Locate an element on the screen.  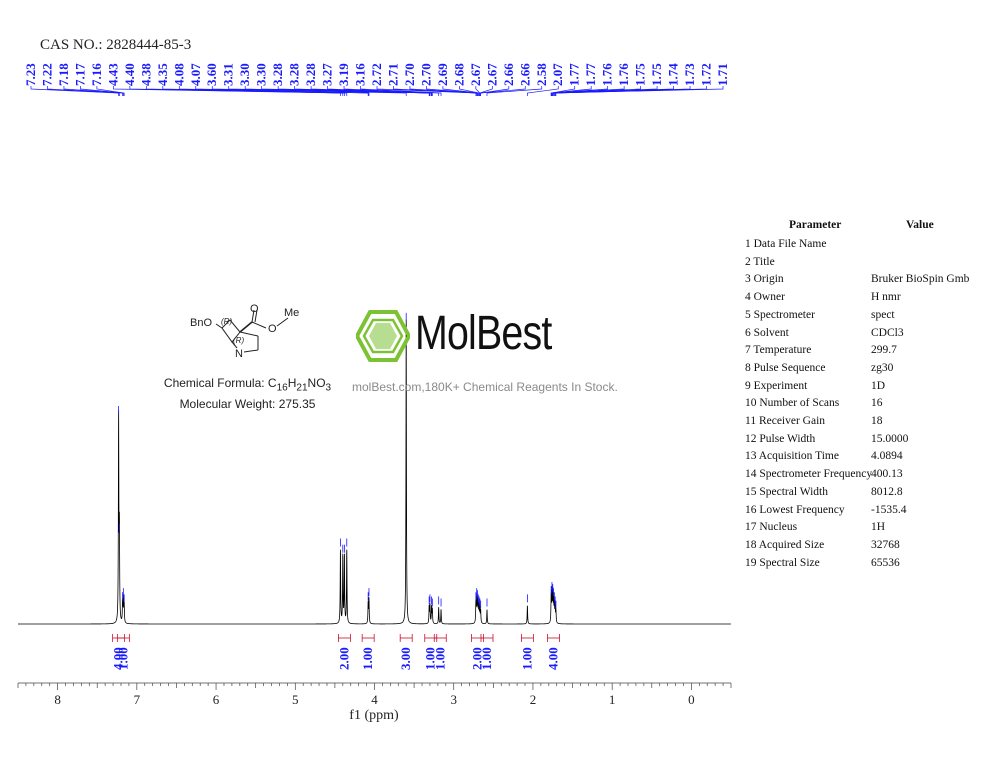
peak-label: 2.67 is located at coordinates (491, 74).